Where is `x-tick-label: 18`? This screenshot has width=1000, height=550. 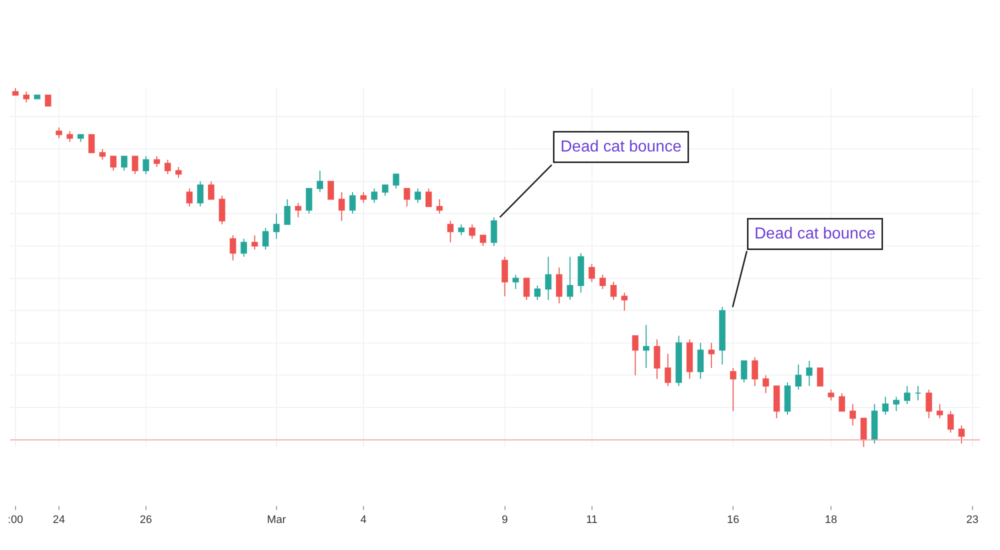 x-tick-label: 18 is located at coordinates (831, 520).